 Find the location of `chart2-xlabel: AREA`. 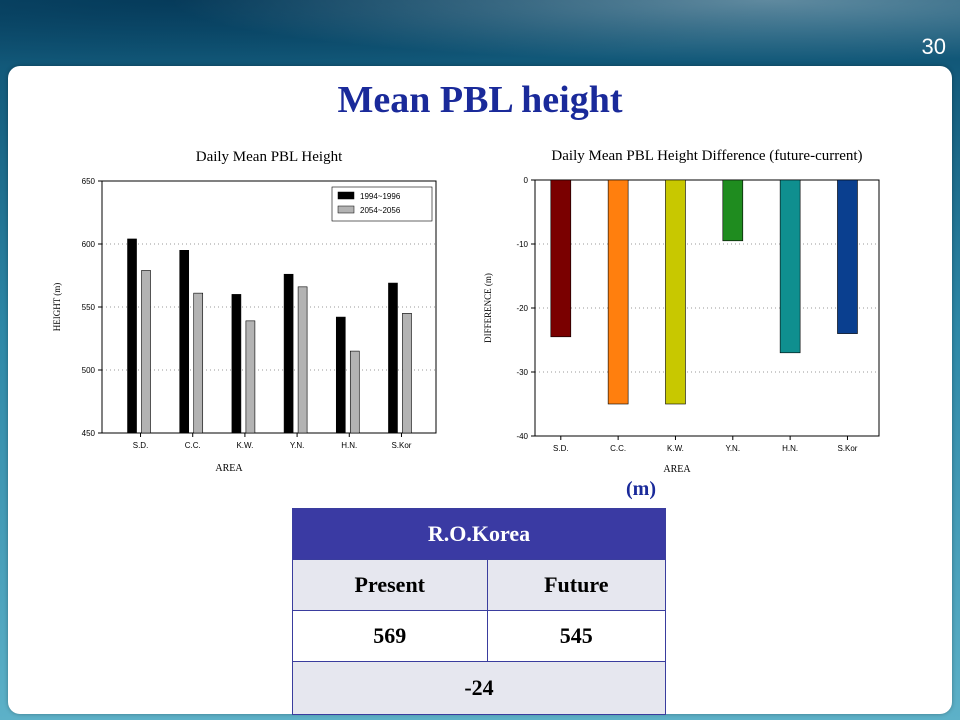

chart2-xlabel: AREA is located at coordinates (677, 469).